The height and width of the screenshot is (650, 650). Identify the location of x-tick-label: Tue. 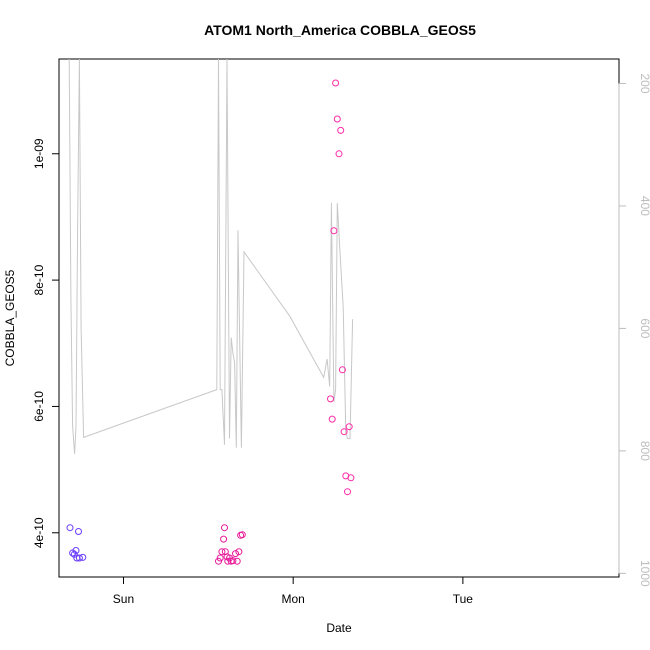
(463, 599).